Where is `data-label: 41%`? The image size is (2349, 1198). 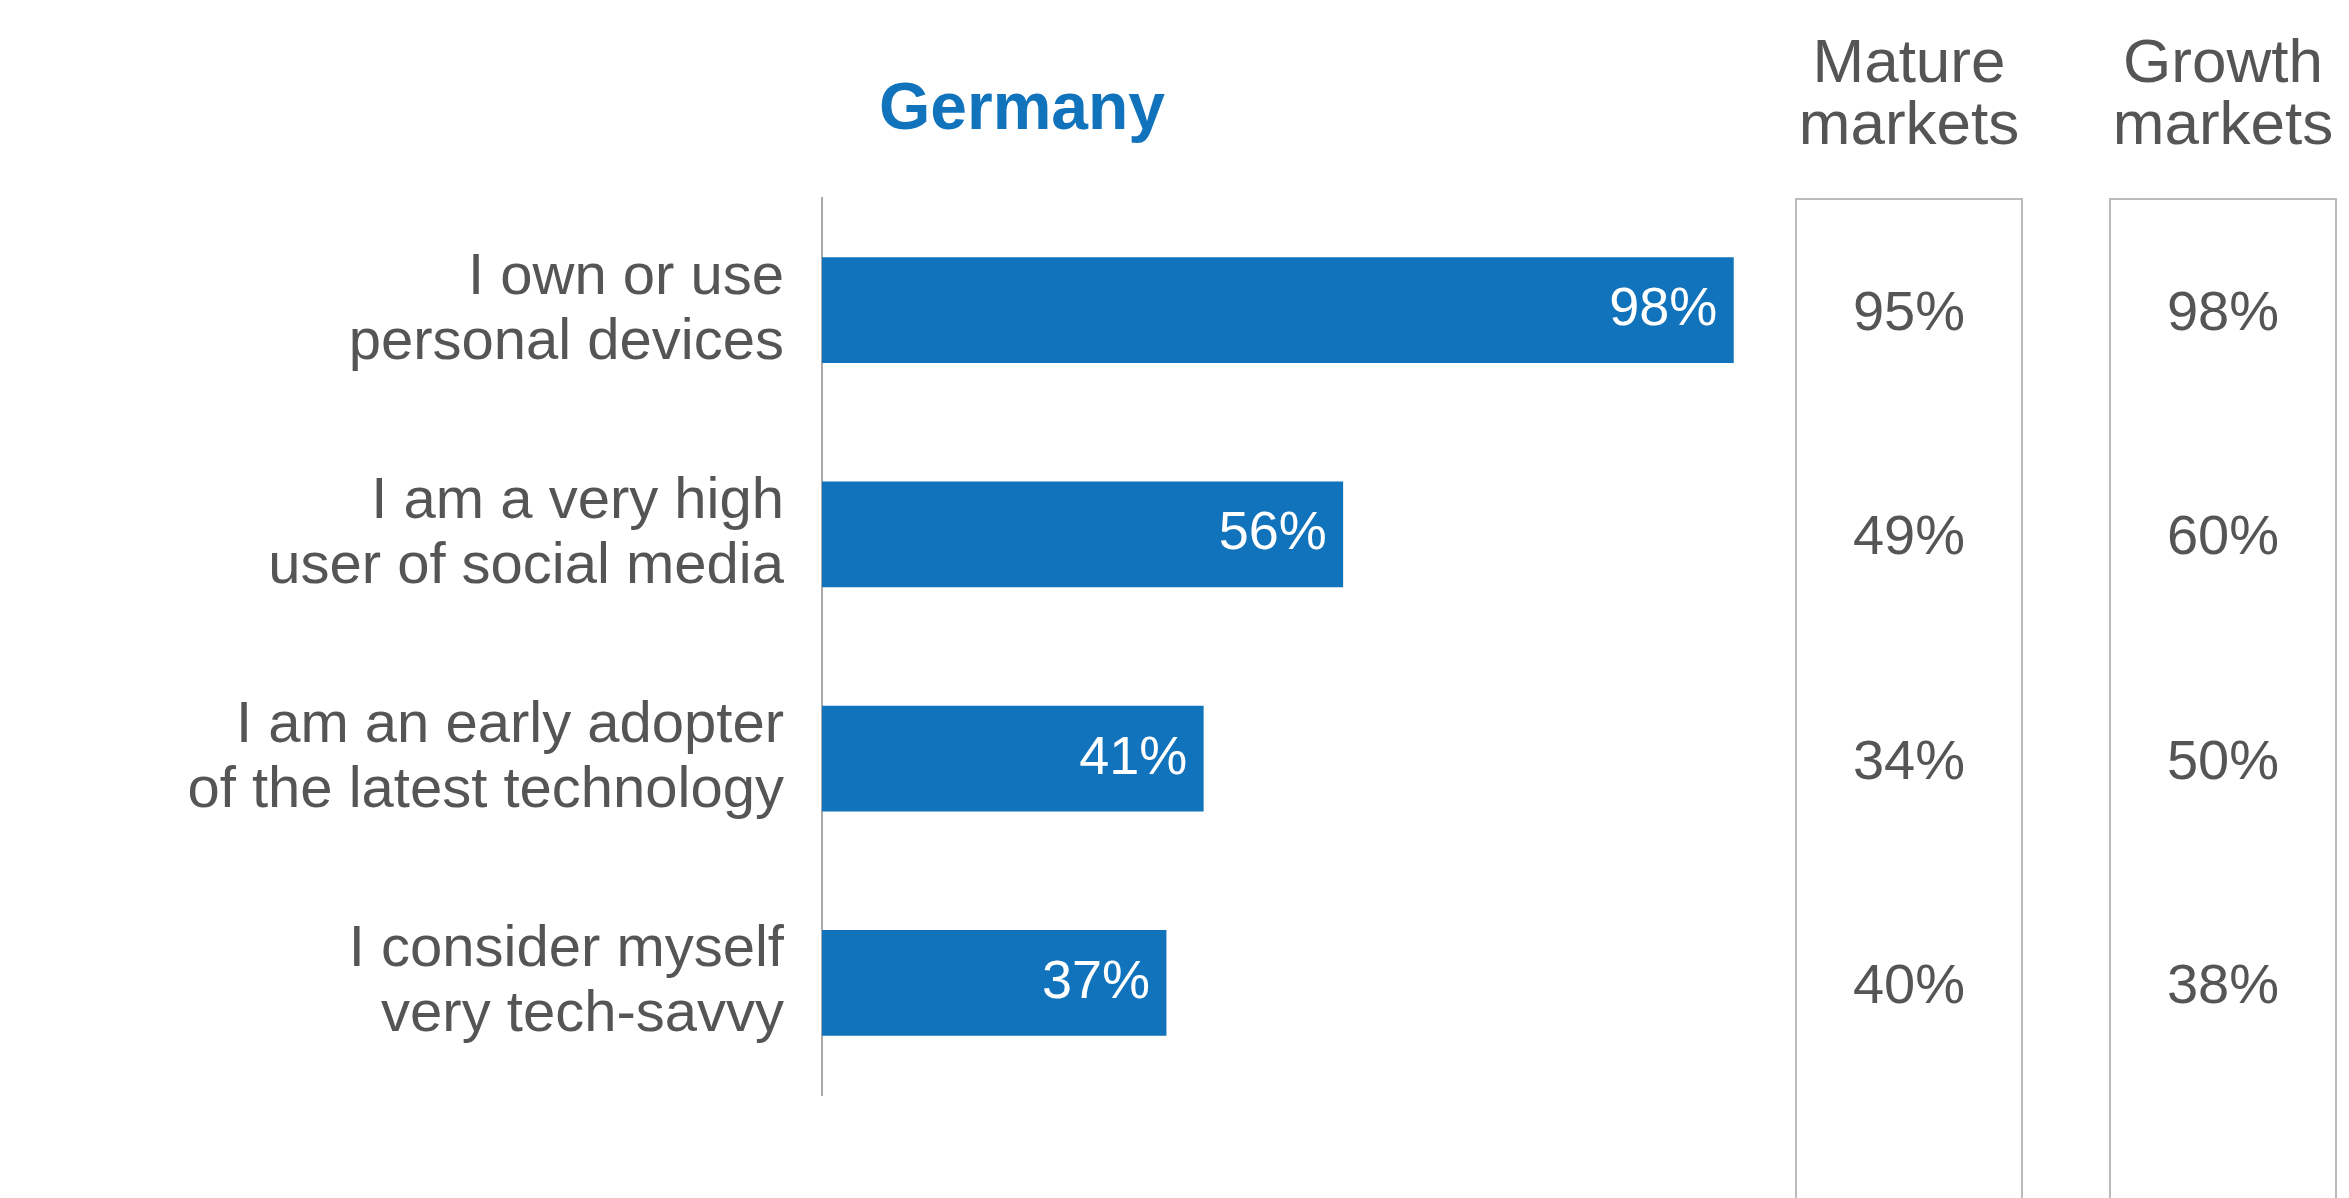 data-label: 41% is located at coordinates (1133, 754).